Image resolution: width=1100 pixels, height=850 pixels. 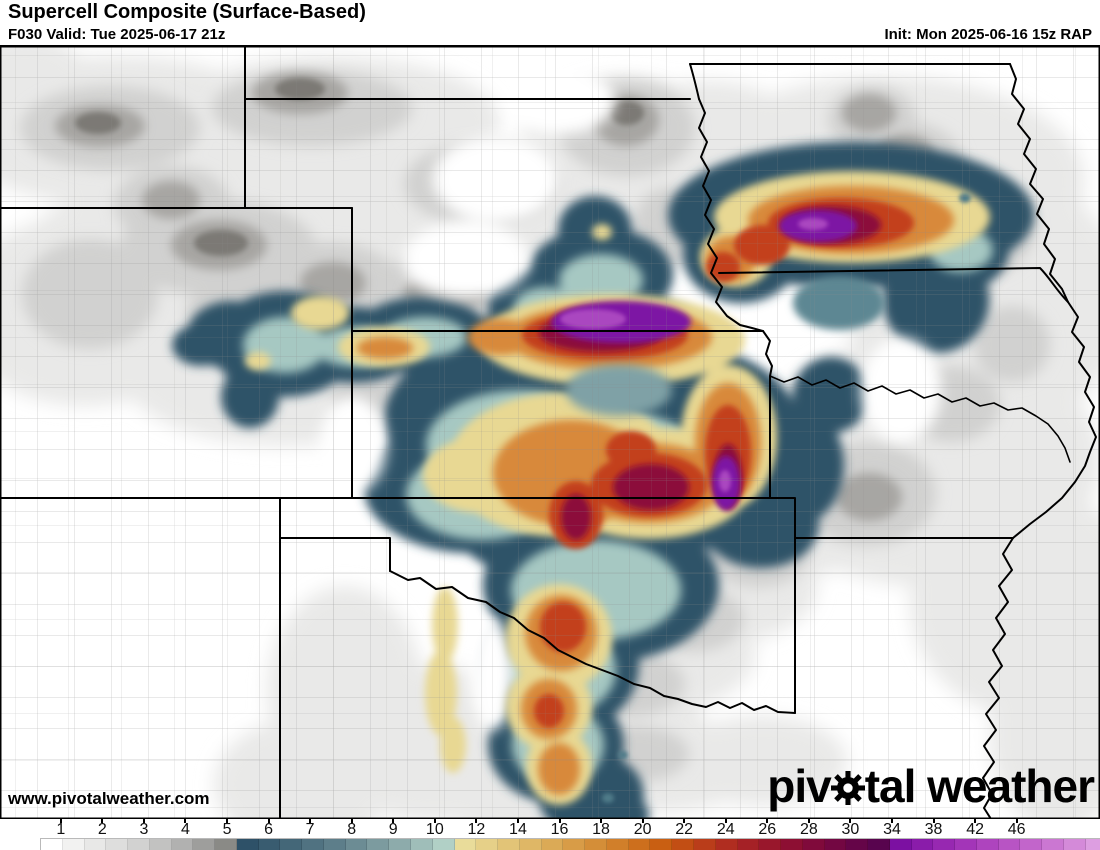 I want to click on init-time-label: Init: Mon 2025-06-16 15z RAP, so click(x=988, y=34).